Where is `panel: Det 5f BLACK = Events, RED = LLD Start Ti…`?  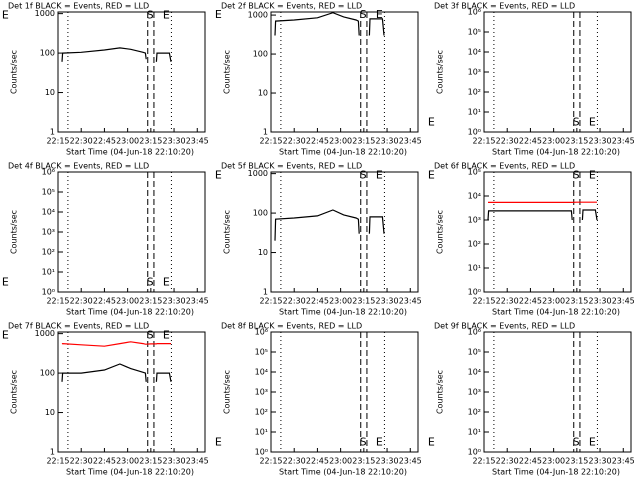 panel: Det 5f BLACK = Events, RED = LLD Start Ti… is located at coordinates (318, 239).